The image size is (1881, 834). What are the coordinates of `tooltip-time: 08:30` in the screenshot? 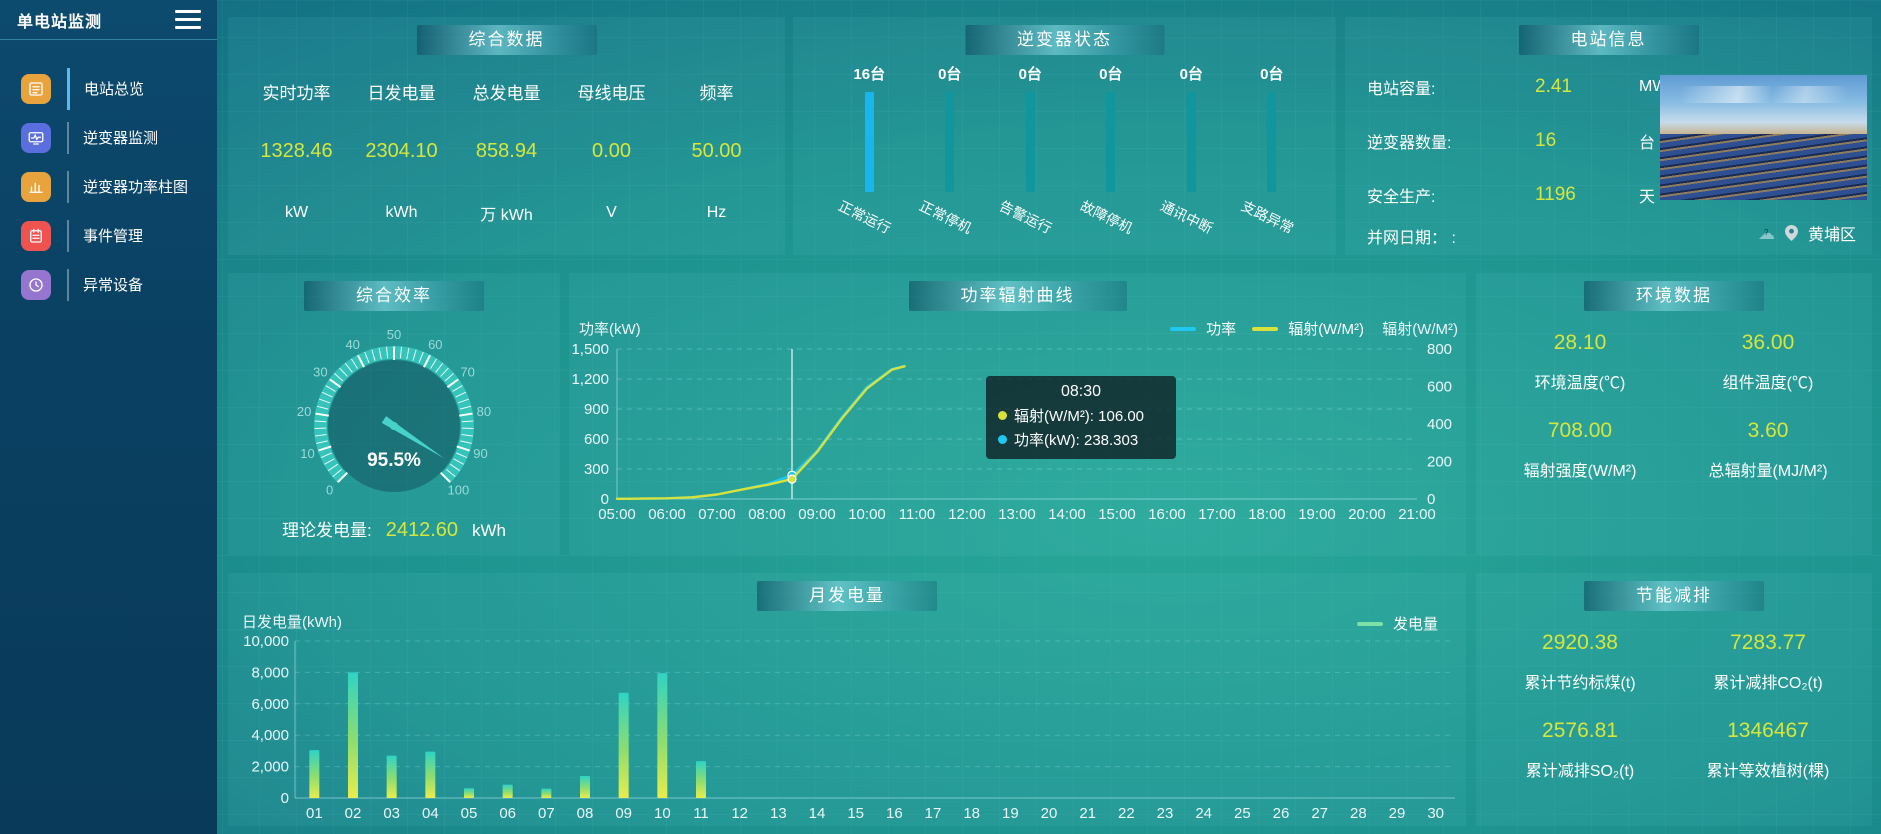 It's located at (1081, 391).